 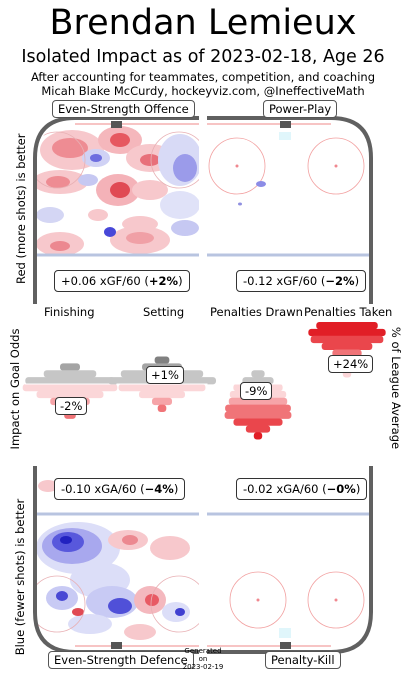 What do you see at coordinates (15, 389) in the screenshot?
I see `side-label-middle: Impact on Goal Odds` at bounding box center [15, 389].